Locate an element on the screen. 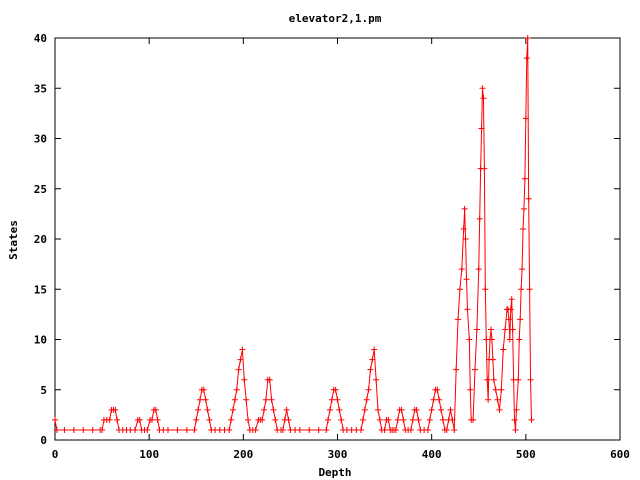  x-tick-label: 100 is located at coordinates (149, 454).